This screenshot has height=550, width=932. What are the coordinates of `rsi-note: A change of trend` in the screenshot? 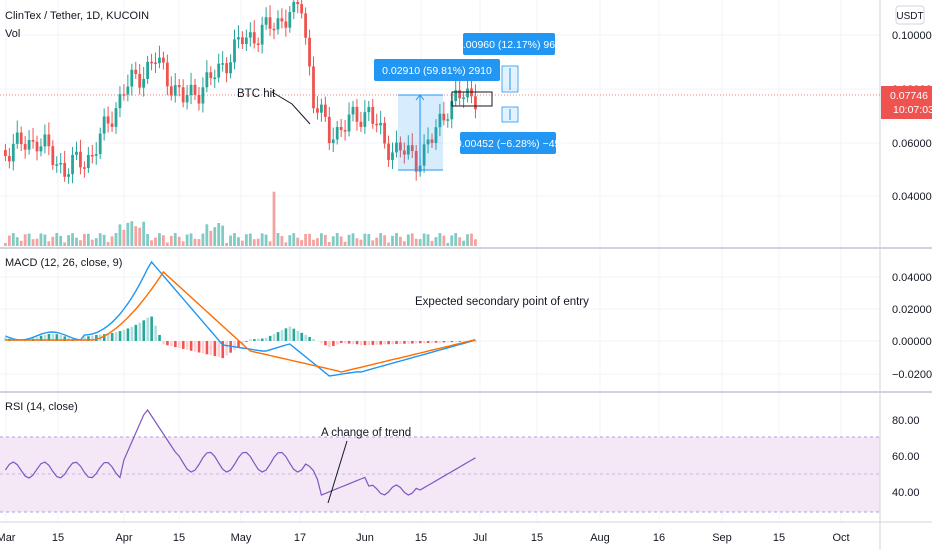 It's located at (366, 433).